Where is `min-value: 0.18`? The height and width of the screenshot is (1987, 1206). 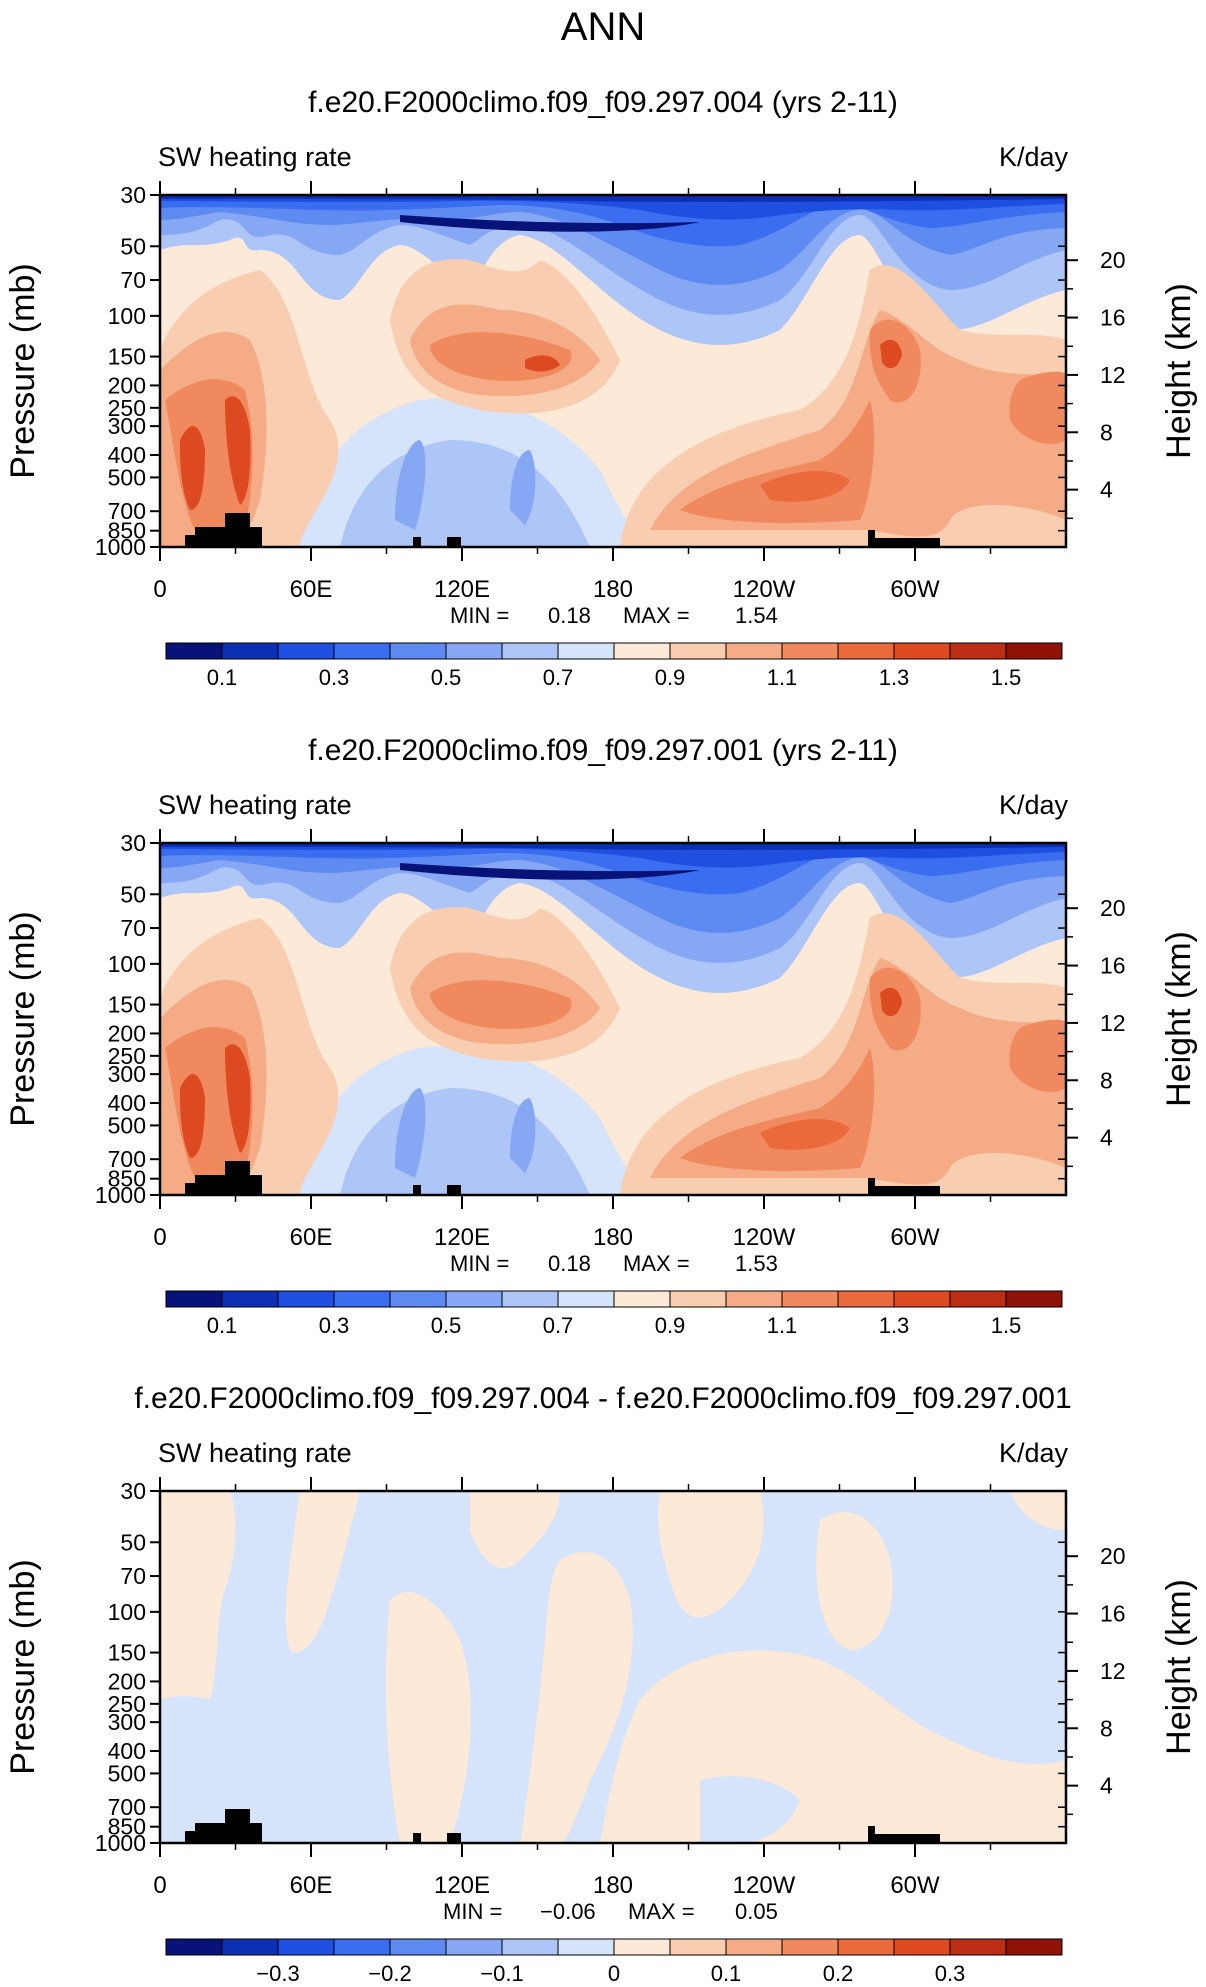 min-value: 0.18 is located at coordinates (569, 1263).